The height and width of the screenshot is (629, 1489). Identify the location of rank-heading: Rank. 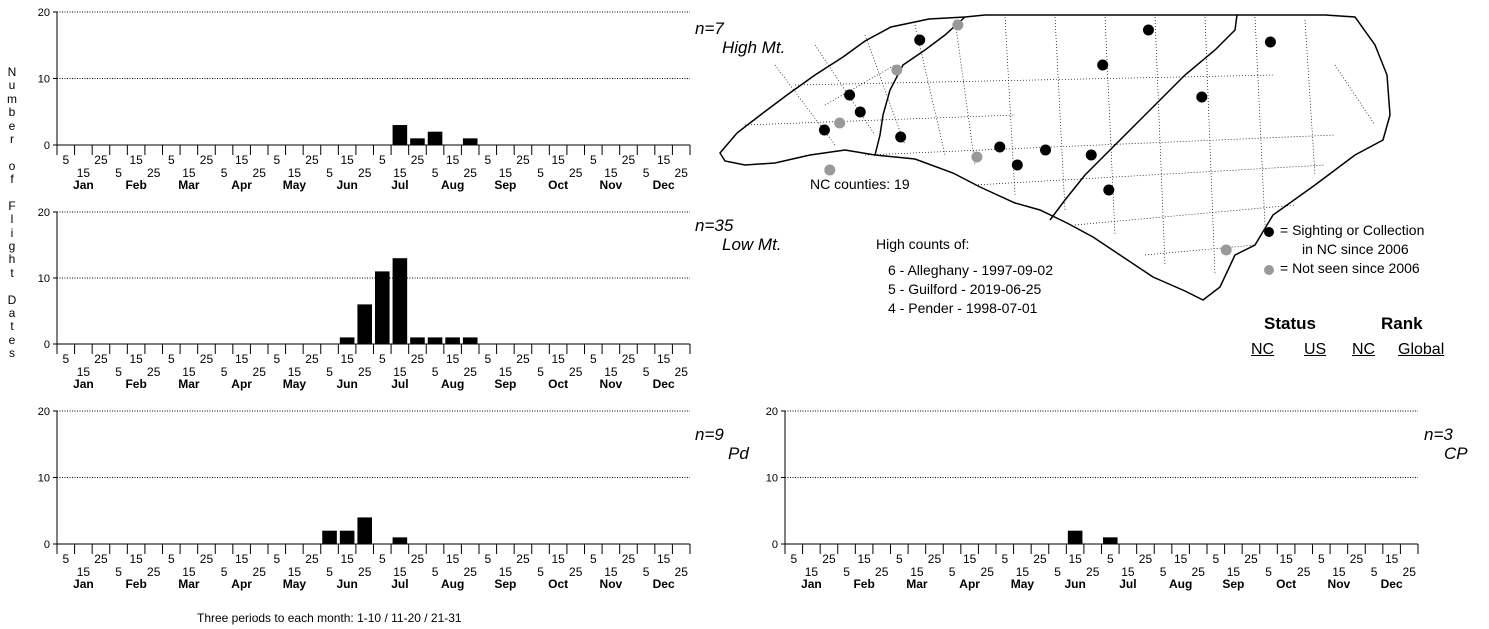
(1402, 323).